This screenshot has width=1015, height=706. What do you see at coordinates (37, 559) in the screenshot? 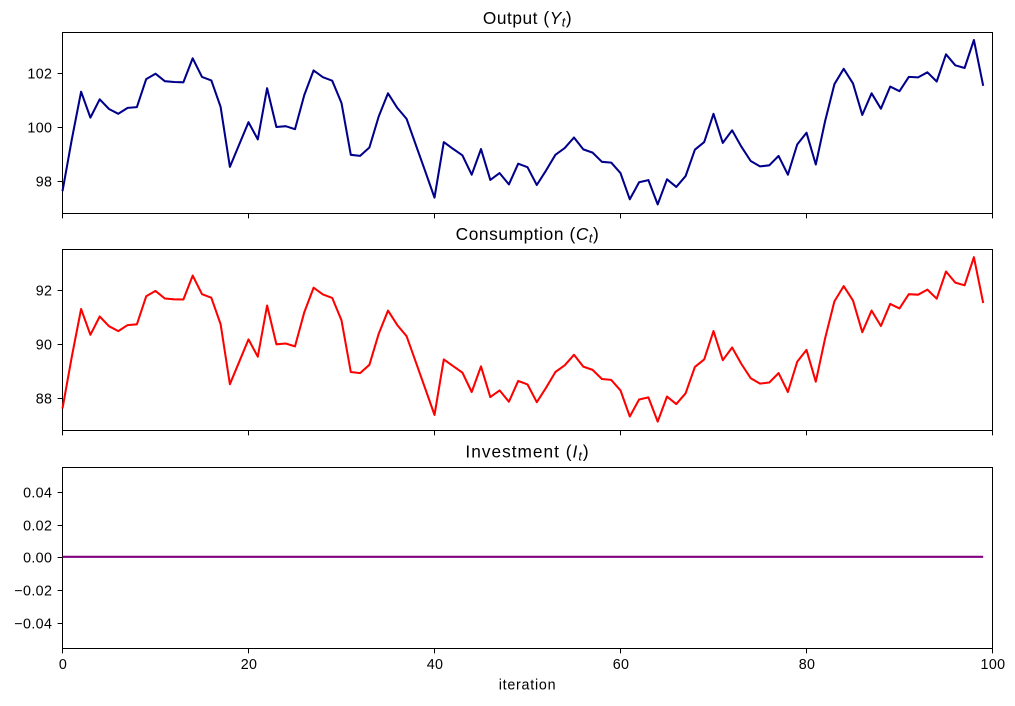
I see `svg-text: 0.00` at bounding box center [37, 559].